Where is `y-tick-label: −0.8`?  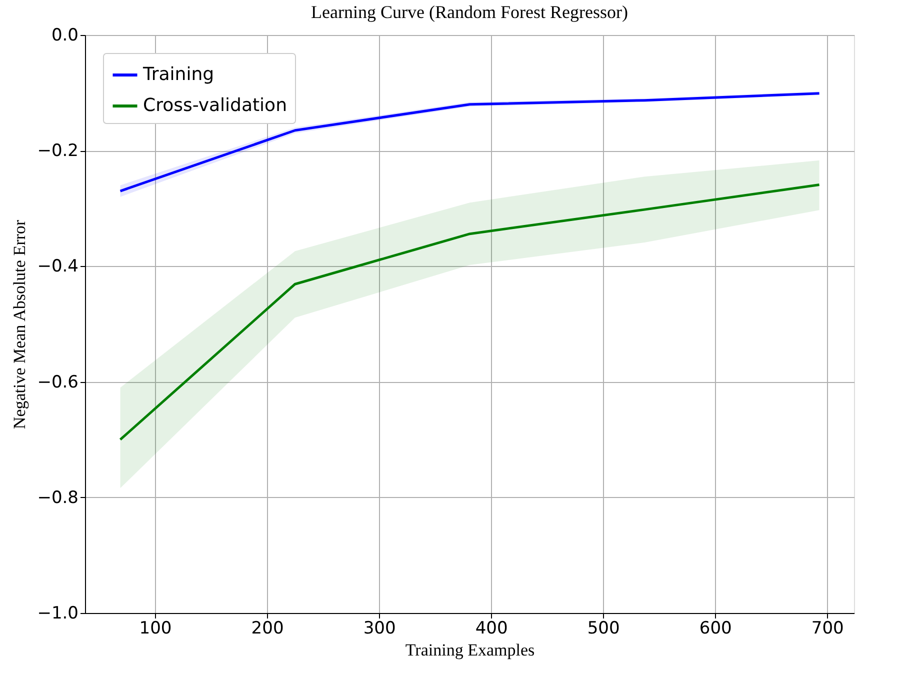 y-tick-label: −0.8 is located at coordinates (57, 498).